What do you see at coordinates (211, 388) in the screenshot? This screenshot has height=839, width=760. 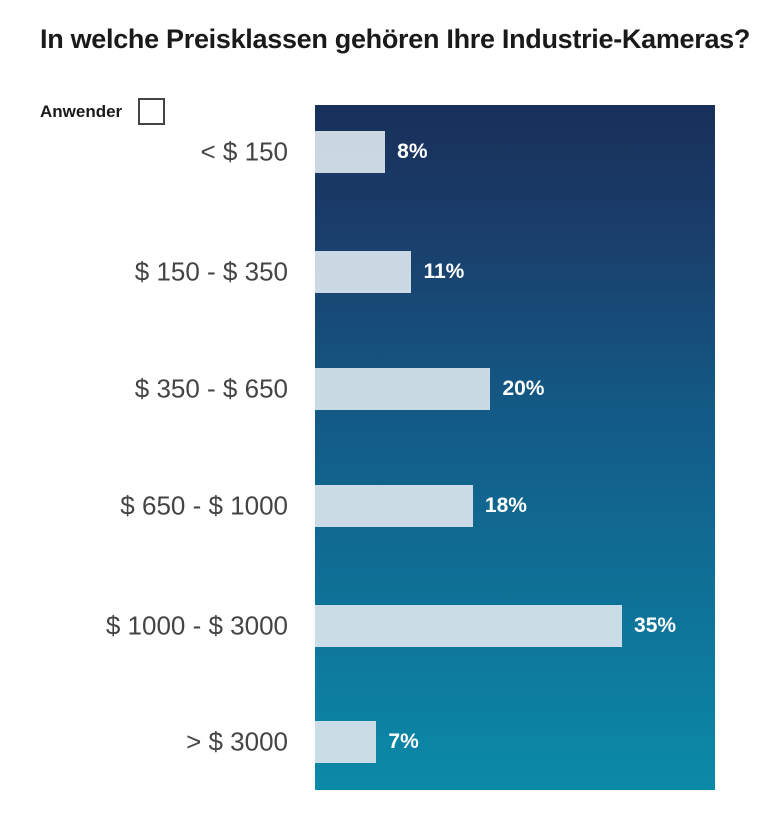 I see `category-label: $ 350 - $ 650` at bounding box center [211, 388].